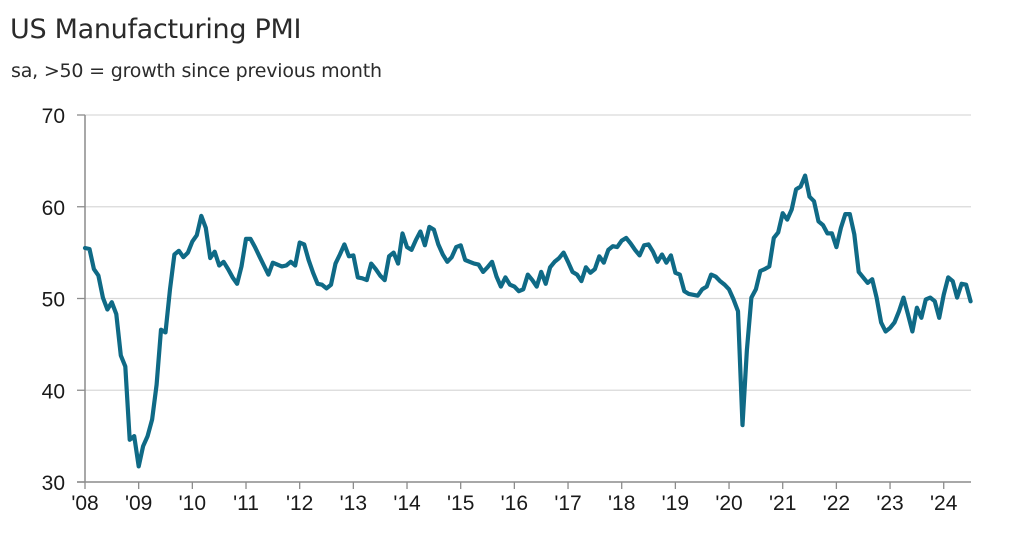  I want to click on chart-subtitle: sa, >50 = growth since previous month, so click(196, 71).